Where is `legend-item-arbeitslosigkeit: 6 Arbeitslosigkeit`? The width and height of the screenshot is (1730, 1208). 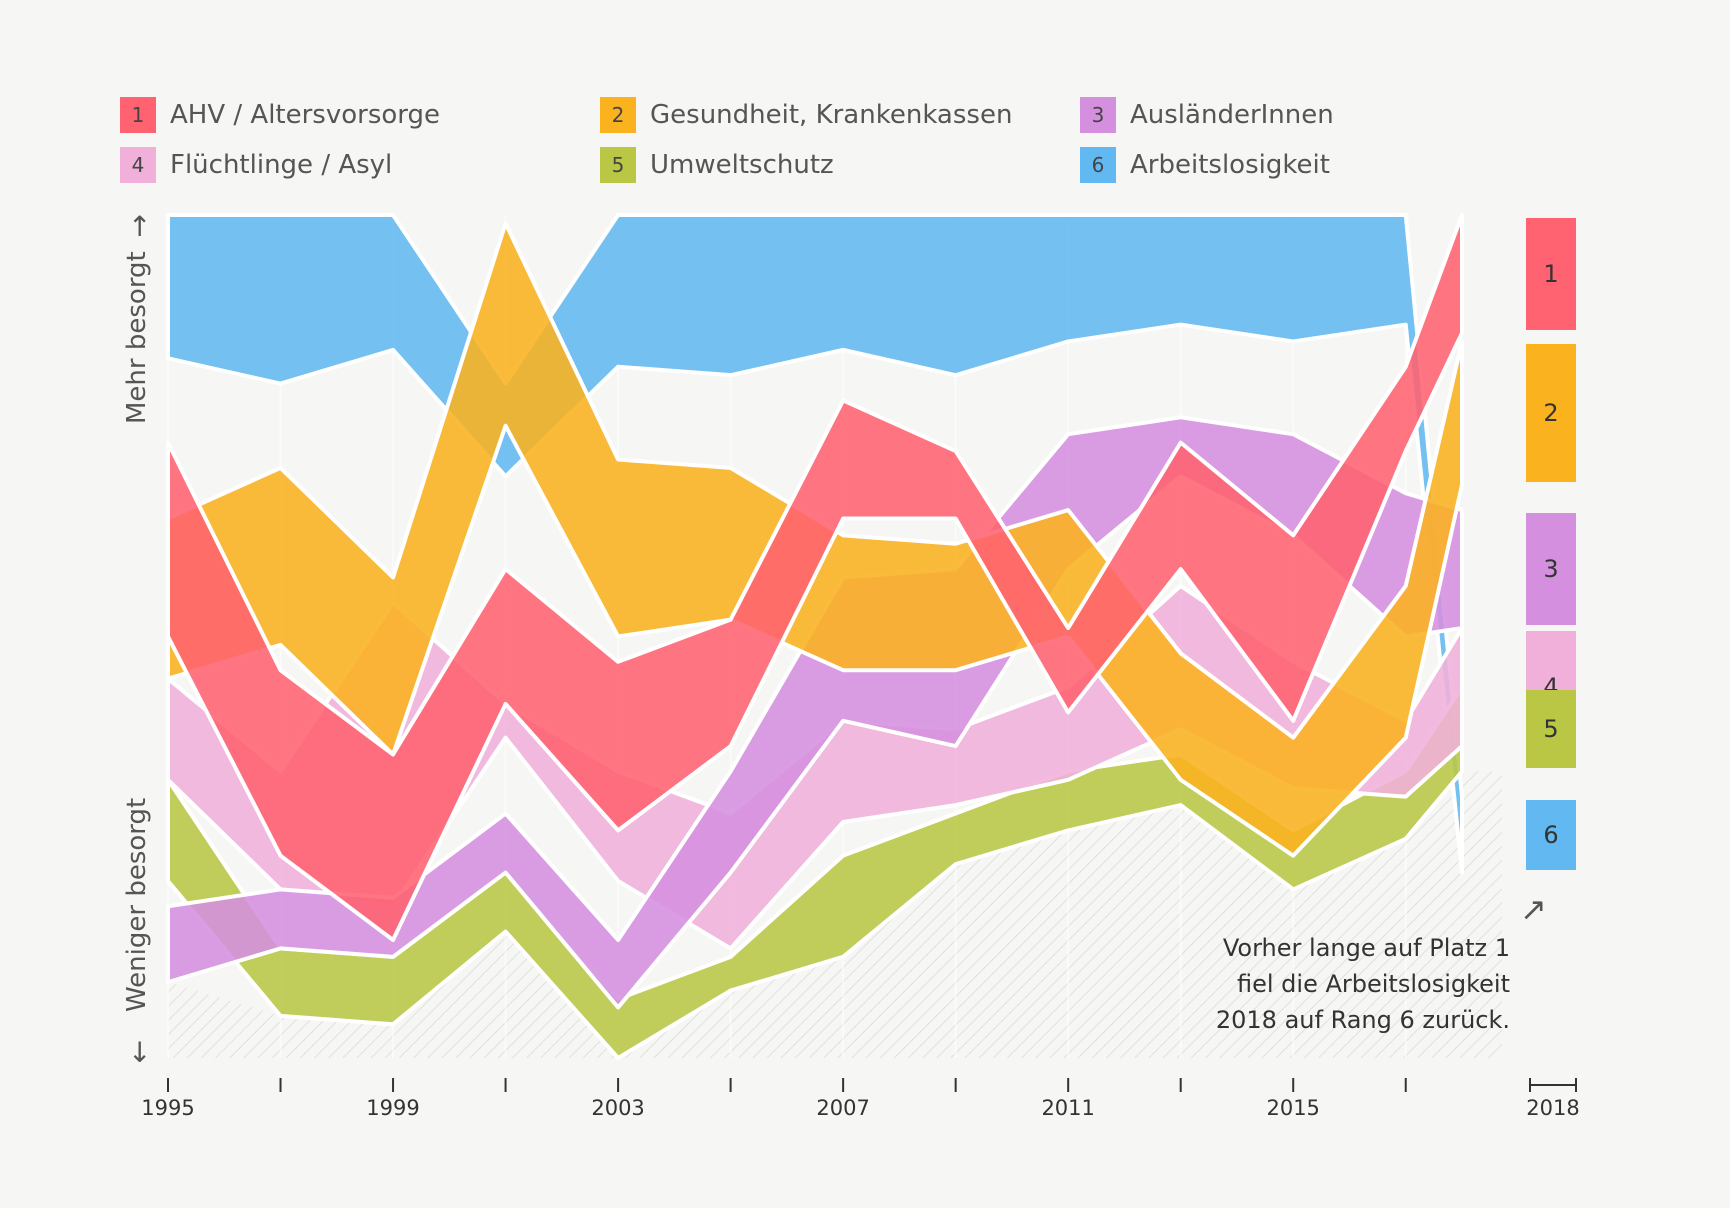
legend-item-arbeitslosigkeit: 6 Arbeitslosigkeit is located at coordinates (1205, 165).